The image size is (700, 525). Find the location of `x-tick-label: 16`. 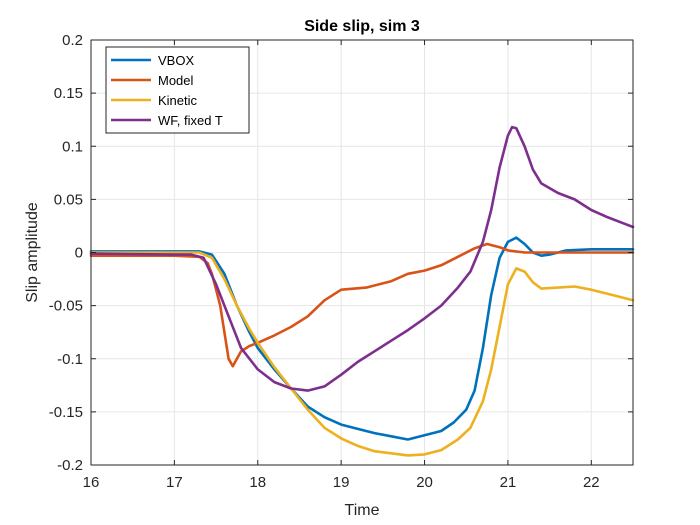

x-tick-label: 16 is located at coordinates (91, 482).